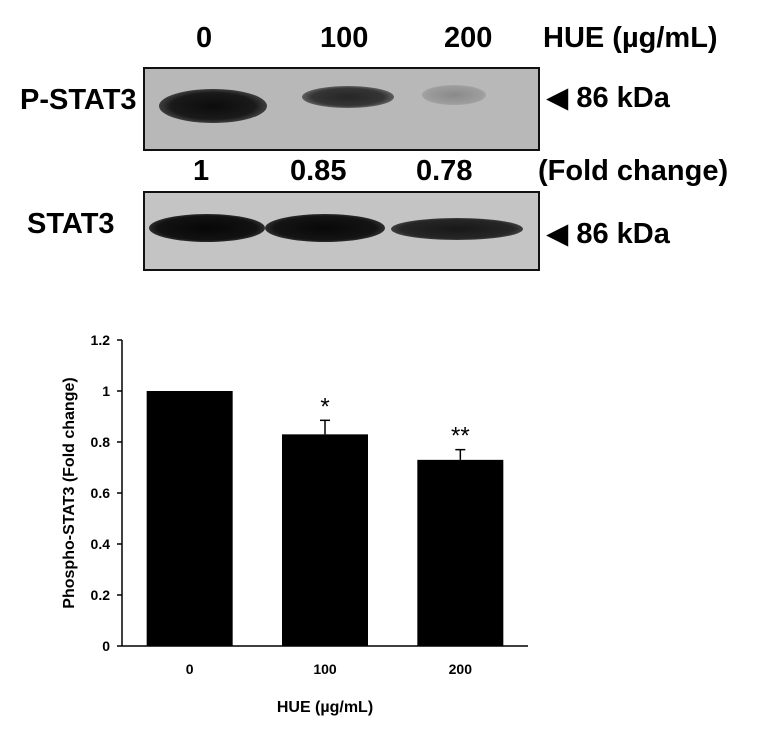 The width and height of the screenshot is (761, 737). What do you see at coordinates (101, 544) in the screenshot?
I see `y-tick-label: 0.4` at bounding box center [101, 544].